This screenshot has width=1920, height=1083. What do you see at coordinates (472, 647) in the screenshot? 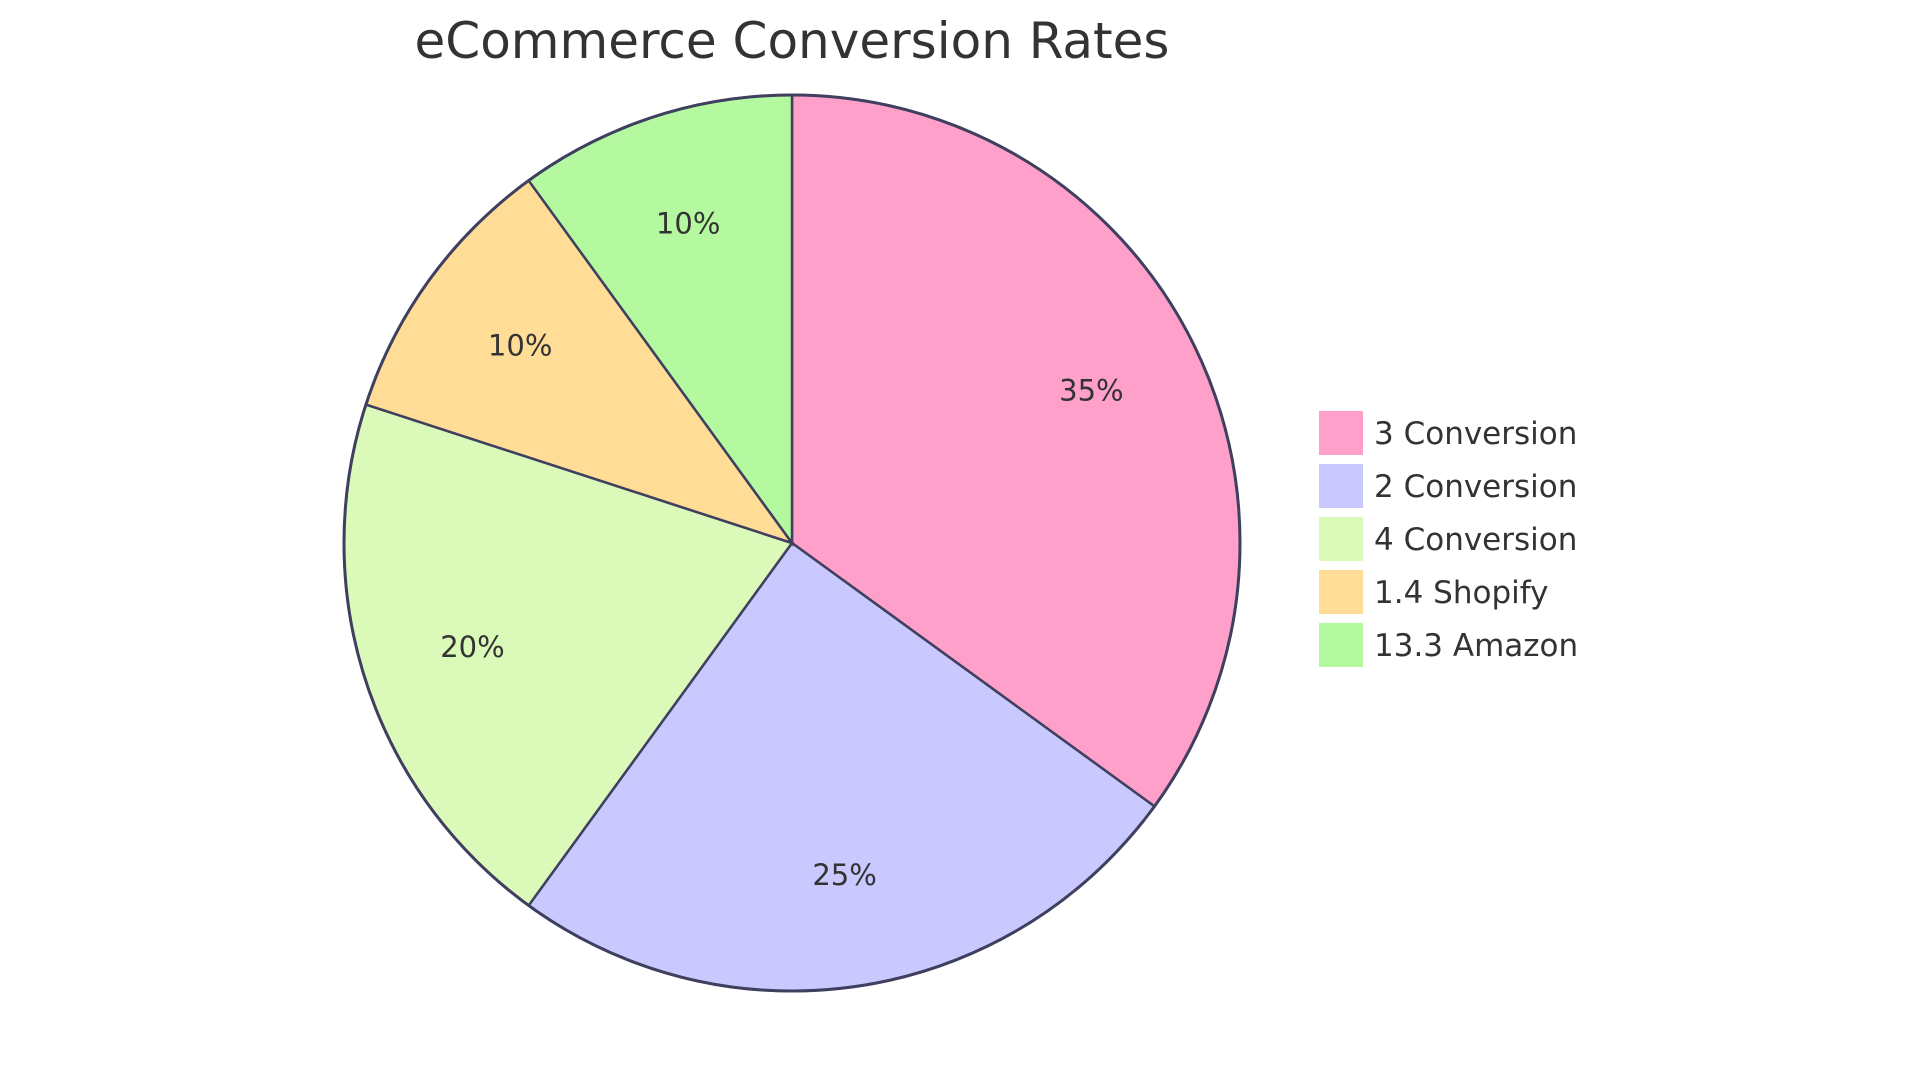
I see `slice-percent-label: 20%` at bounding box center [472, 647].